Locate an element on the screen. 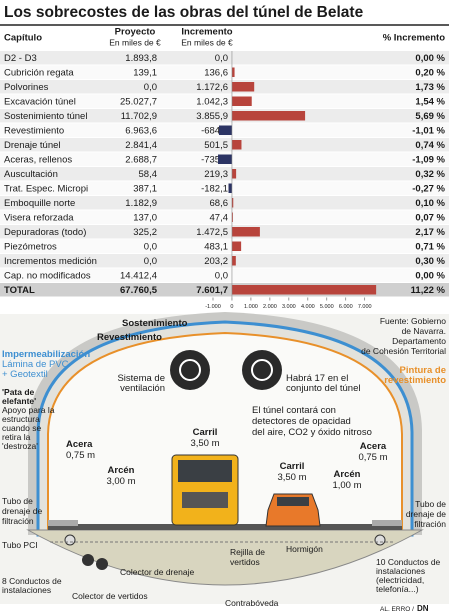 The width and height of the screenshot is (449, 614). label-line: Hormigón is located at coordinates (304, 549).